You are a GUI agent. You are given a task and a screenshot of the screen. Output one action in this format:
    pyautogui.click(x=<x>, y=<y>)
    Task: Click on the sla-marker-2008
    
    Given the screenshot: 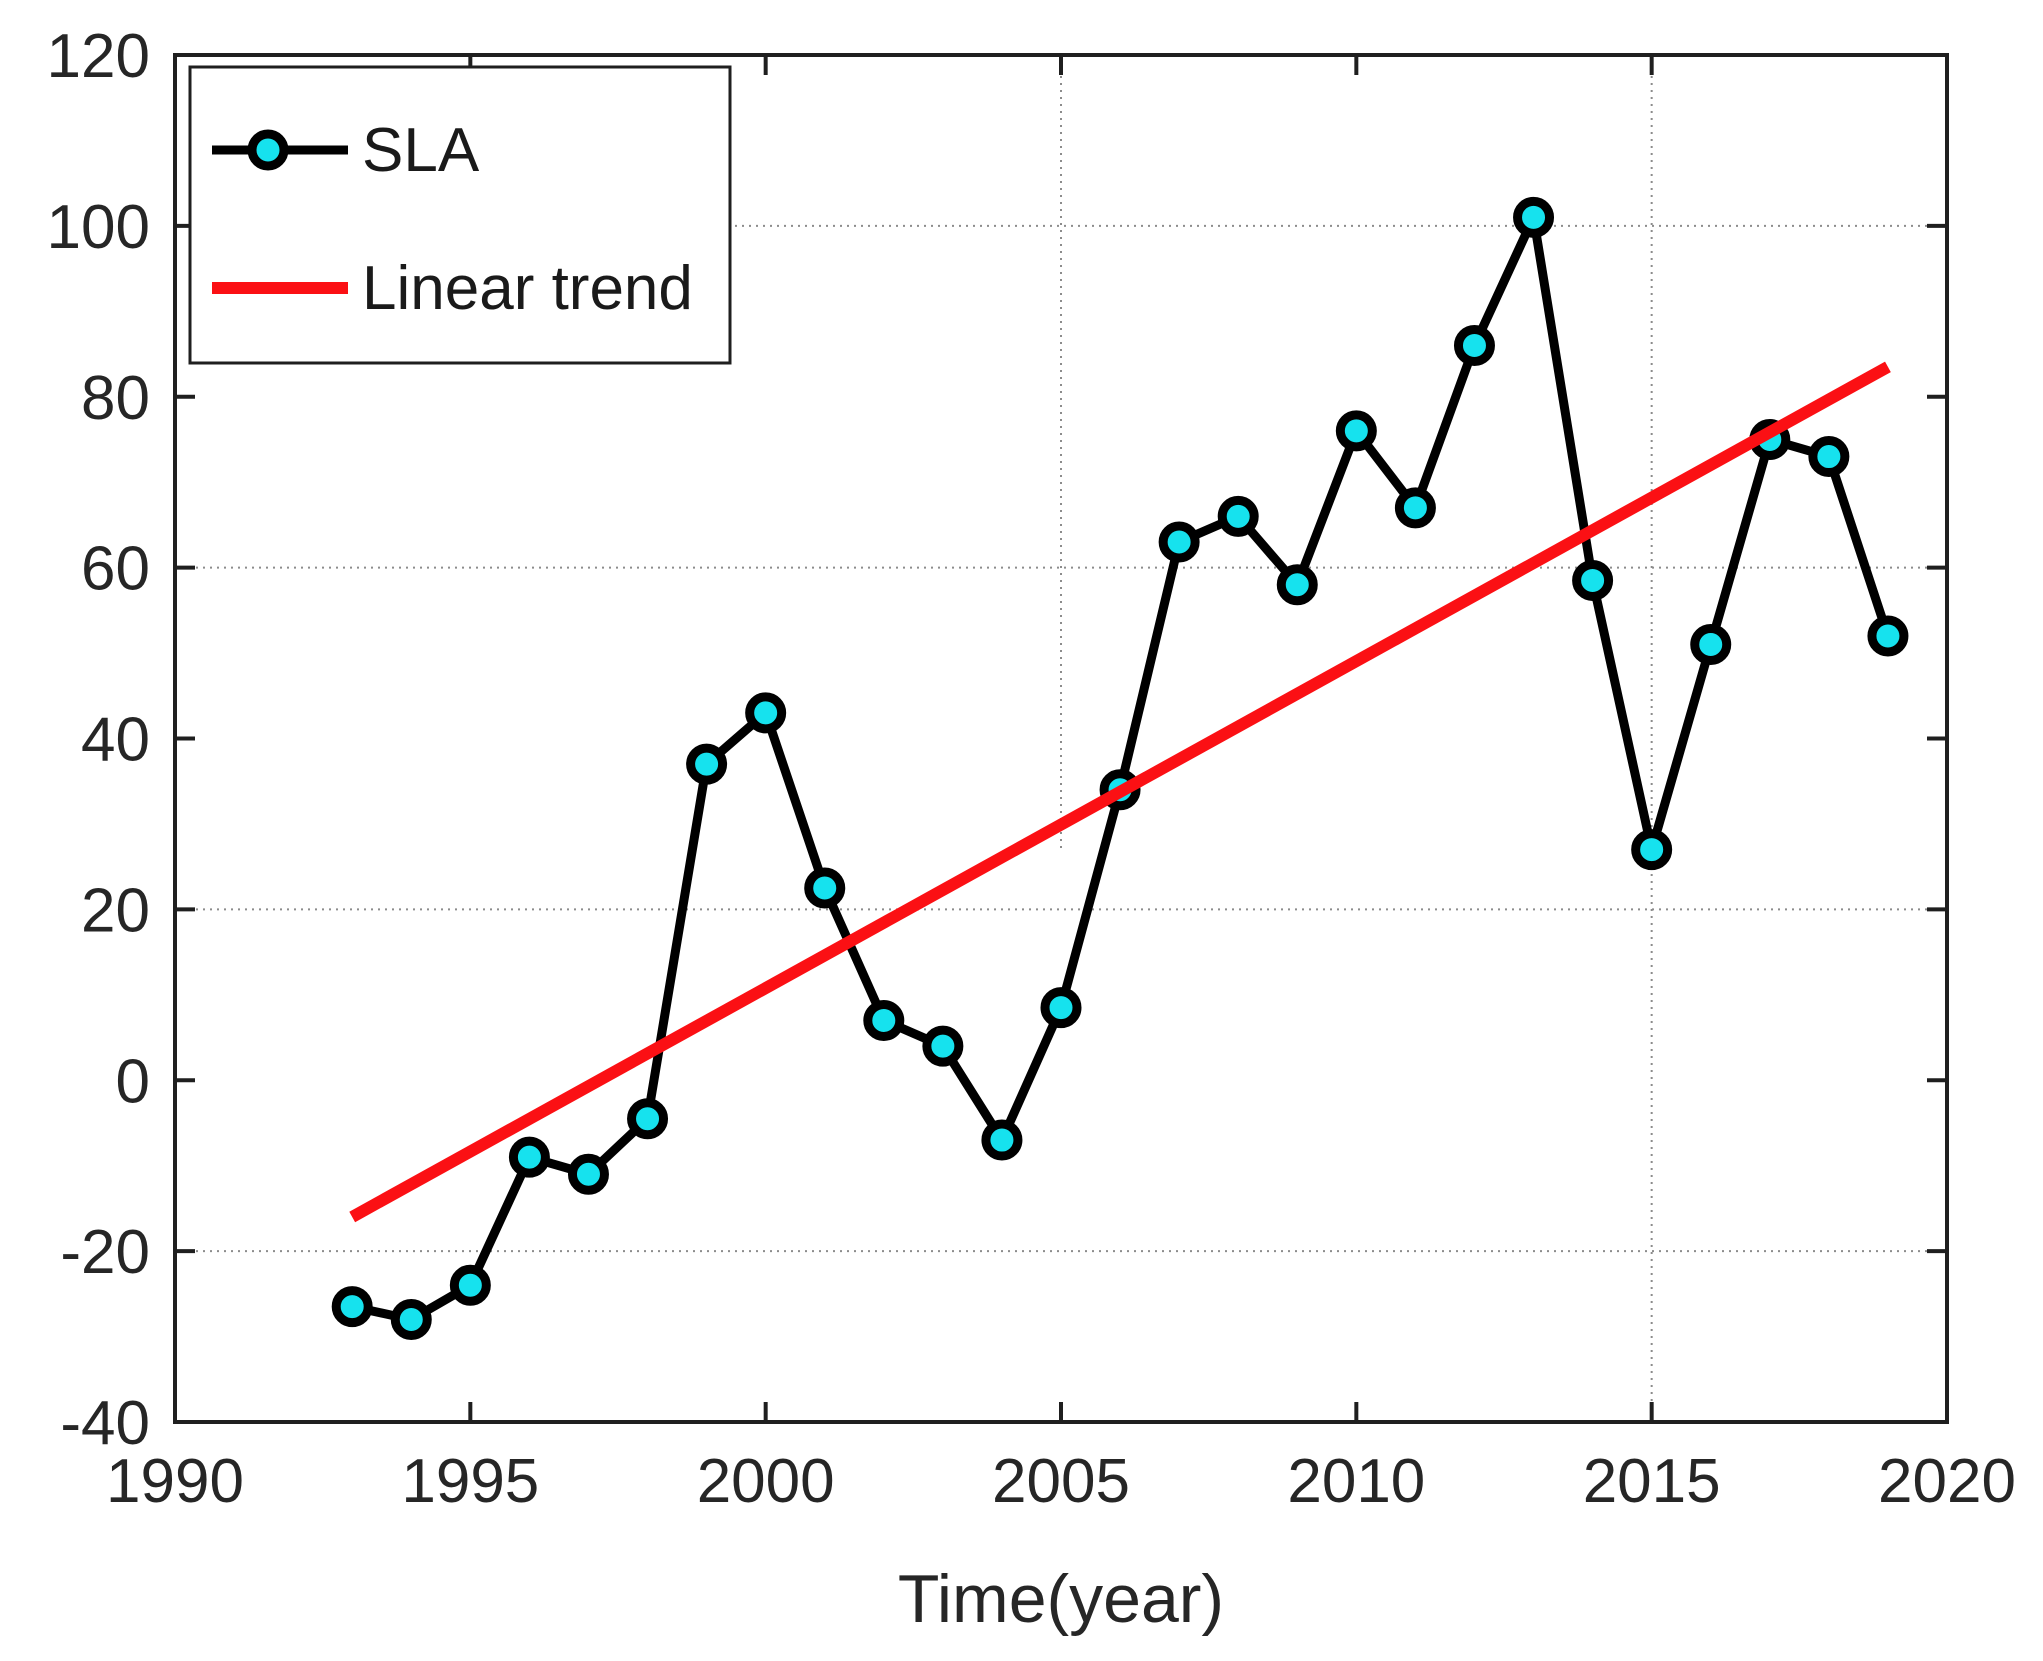 What is the action you would take?
    pyautogui.click(x=1238, y=516)
    